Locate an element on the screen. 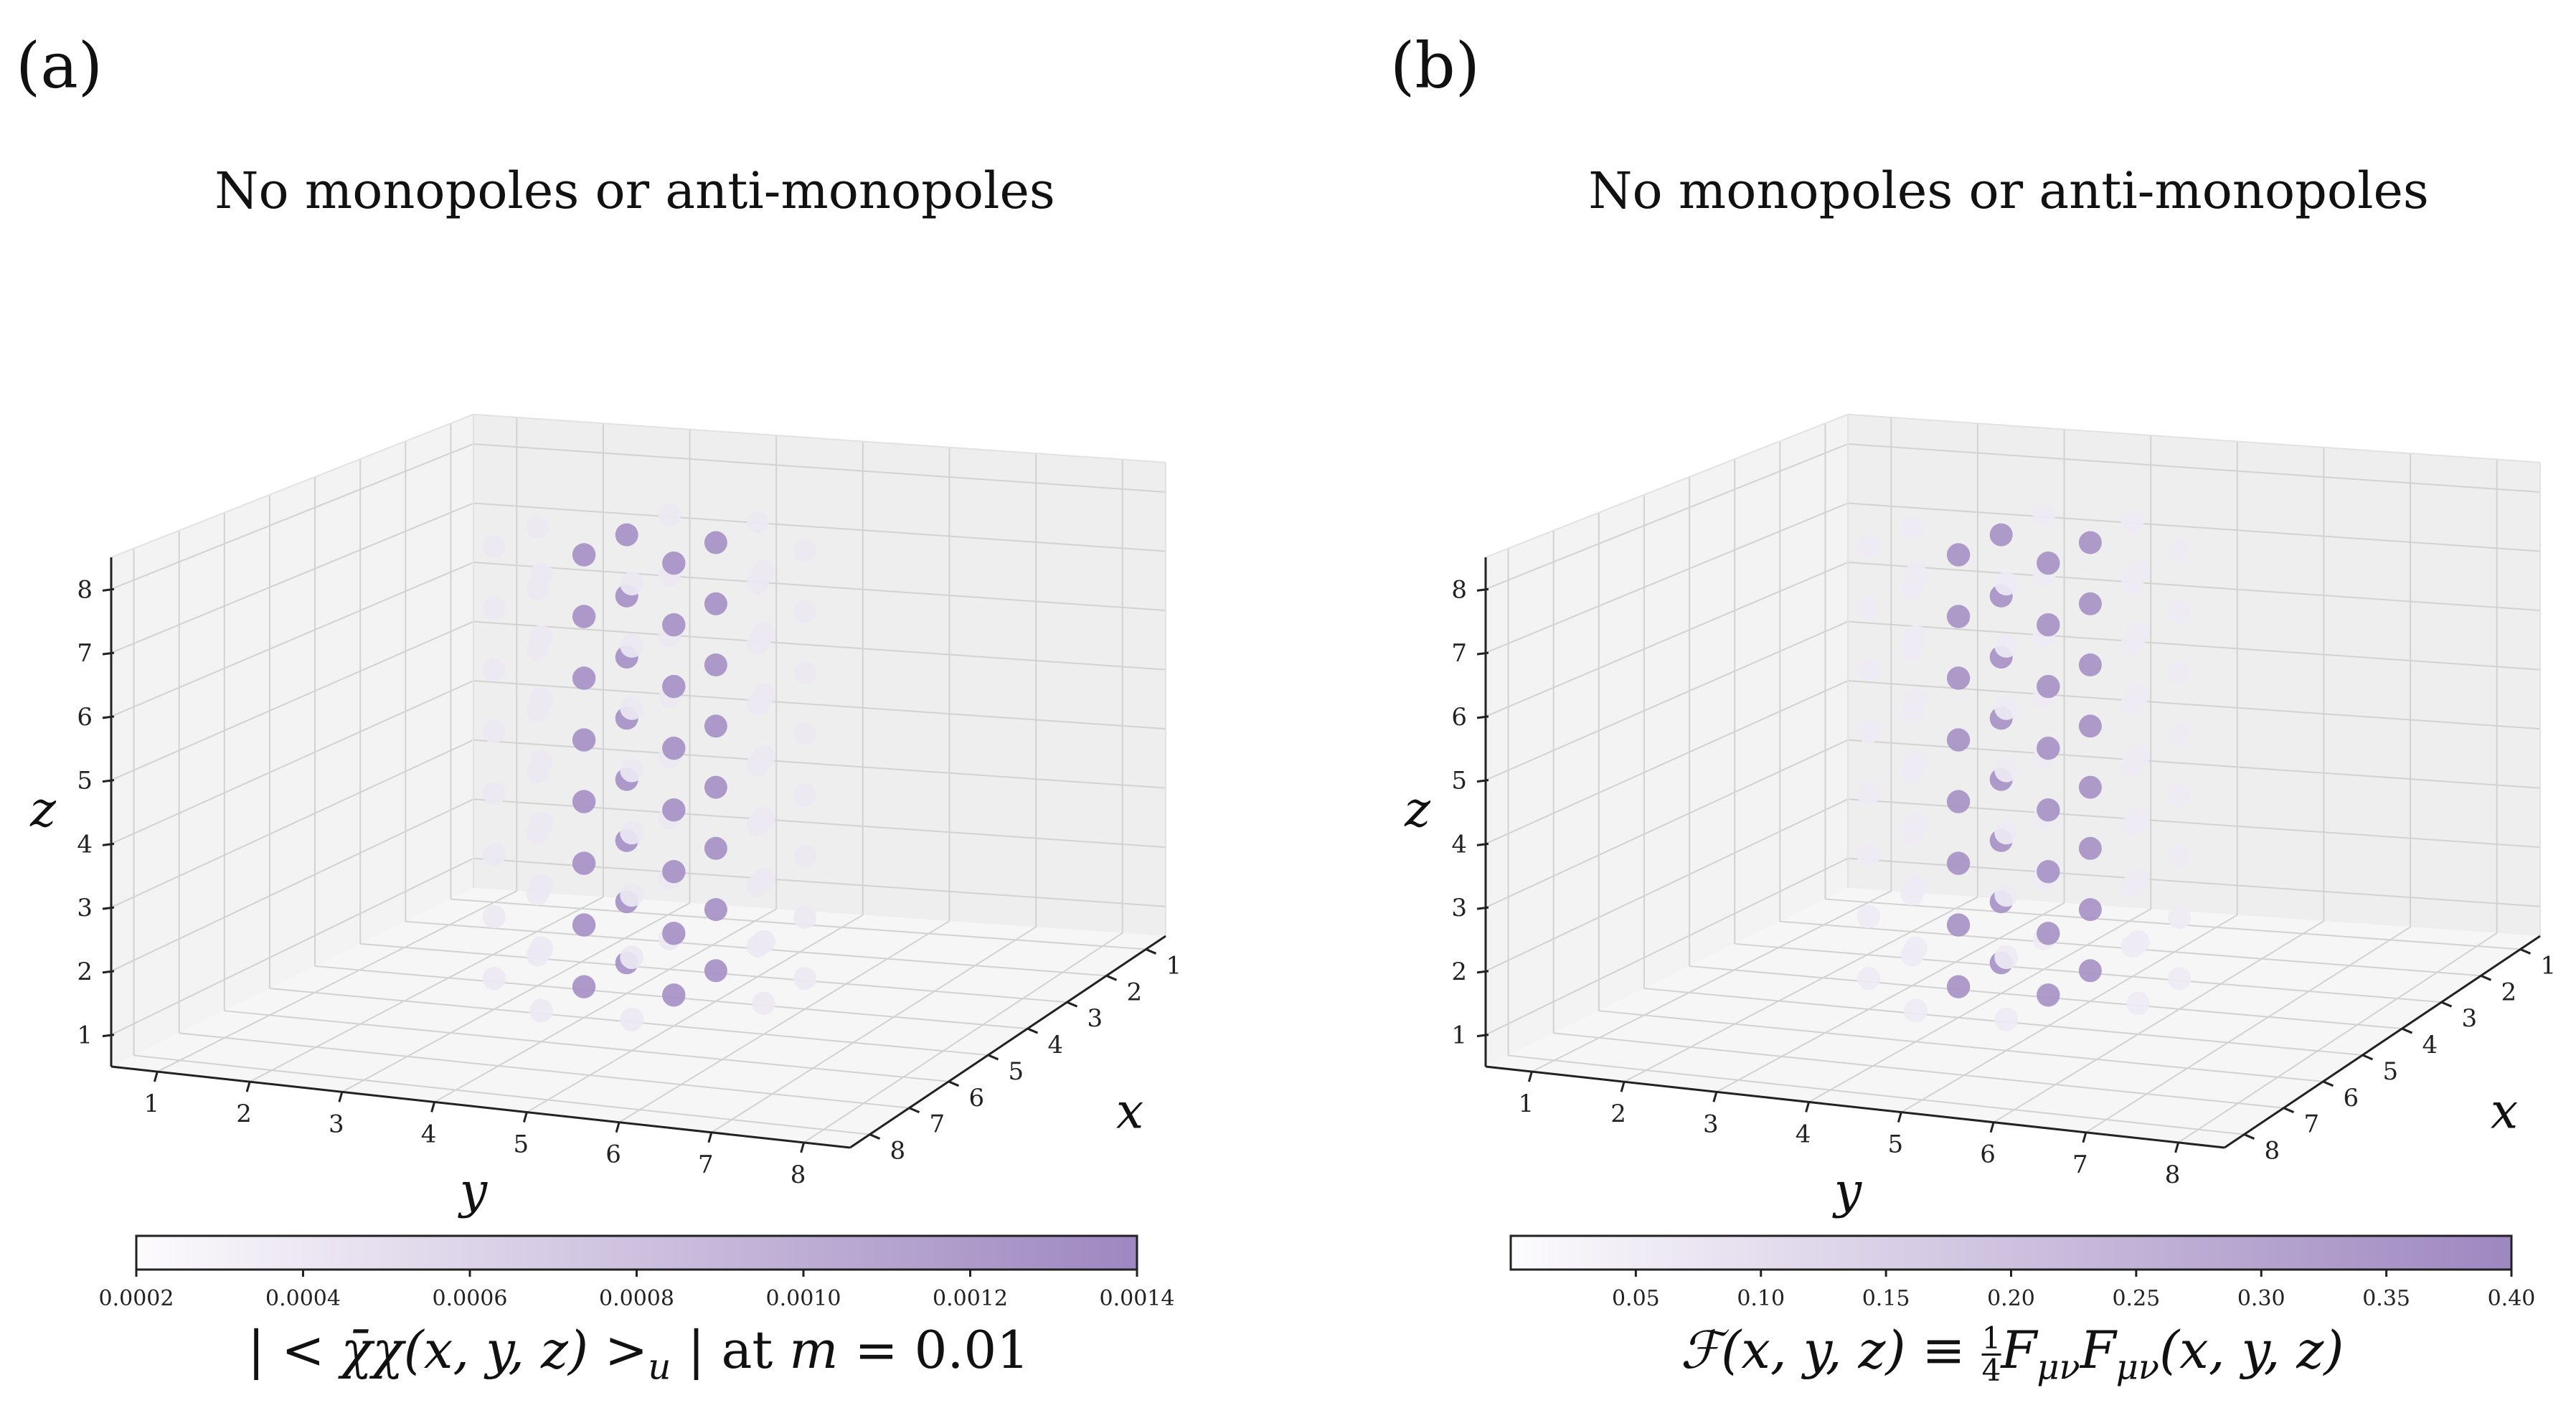 This screenshot has height=1408, width=2576. z-tick-label: 8 is located at coordinates (1459, 590).